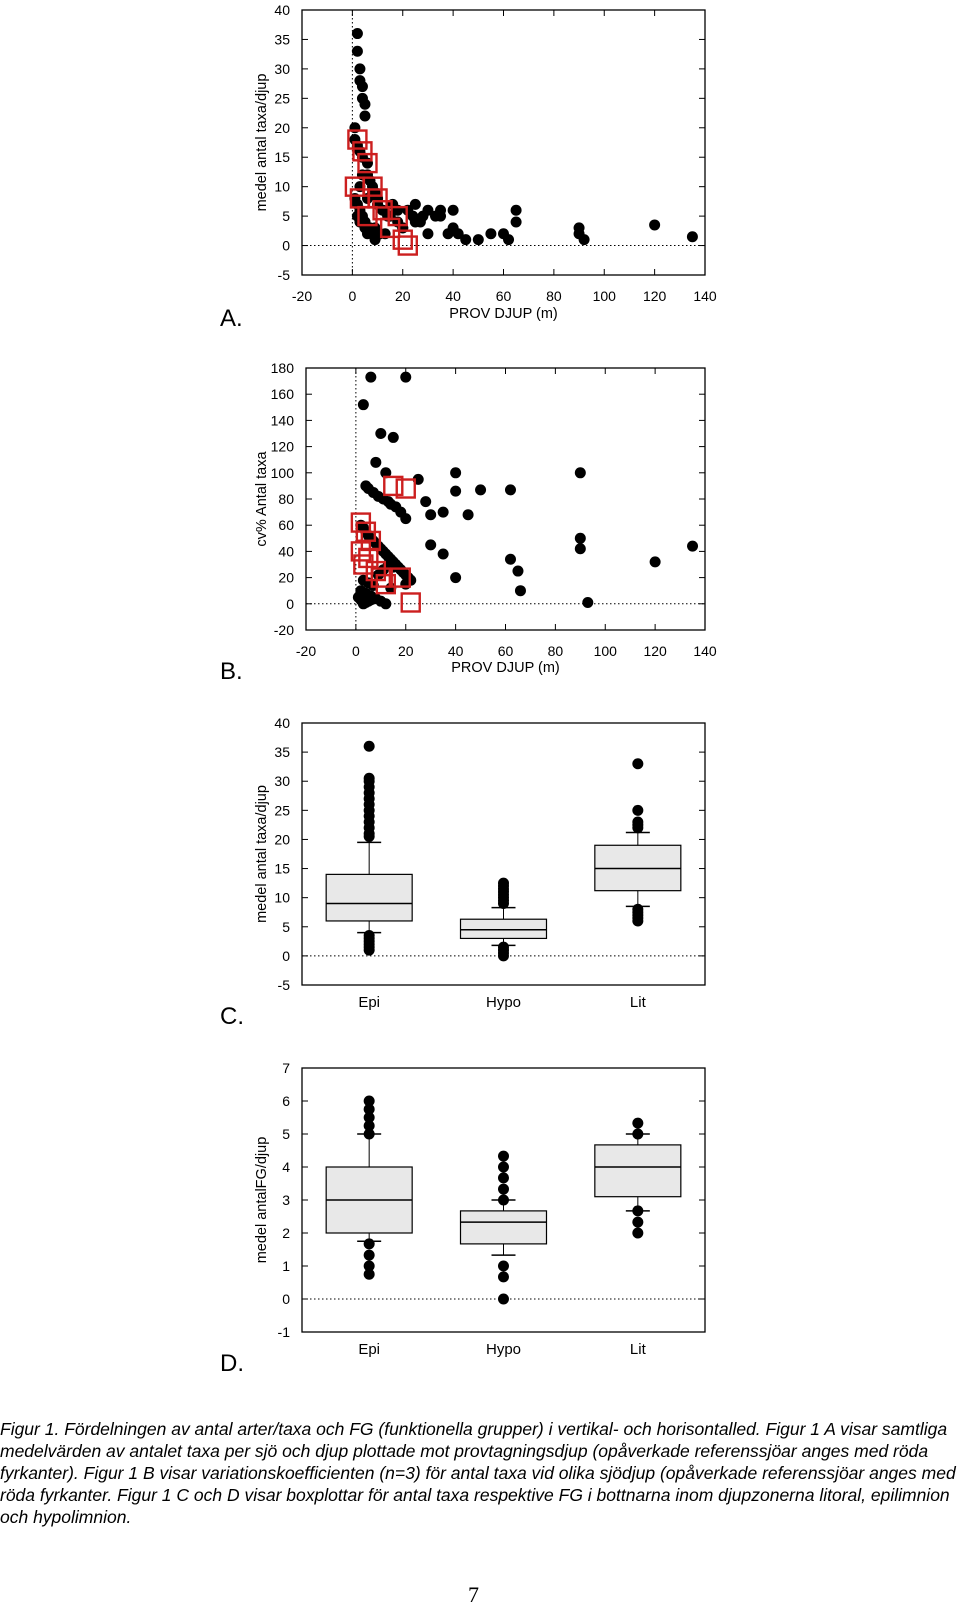 The image size is (960, 1608). Describe the element at coordinates (352, 296) in the screenshot. I see `x-tick-label: 0` at that location.